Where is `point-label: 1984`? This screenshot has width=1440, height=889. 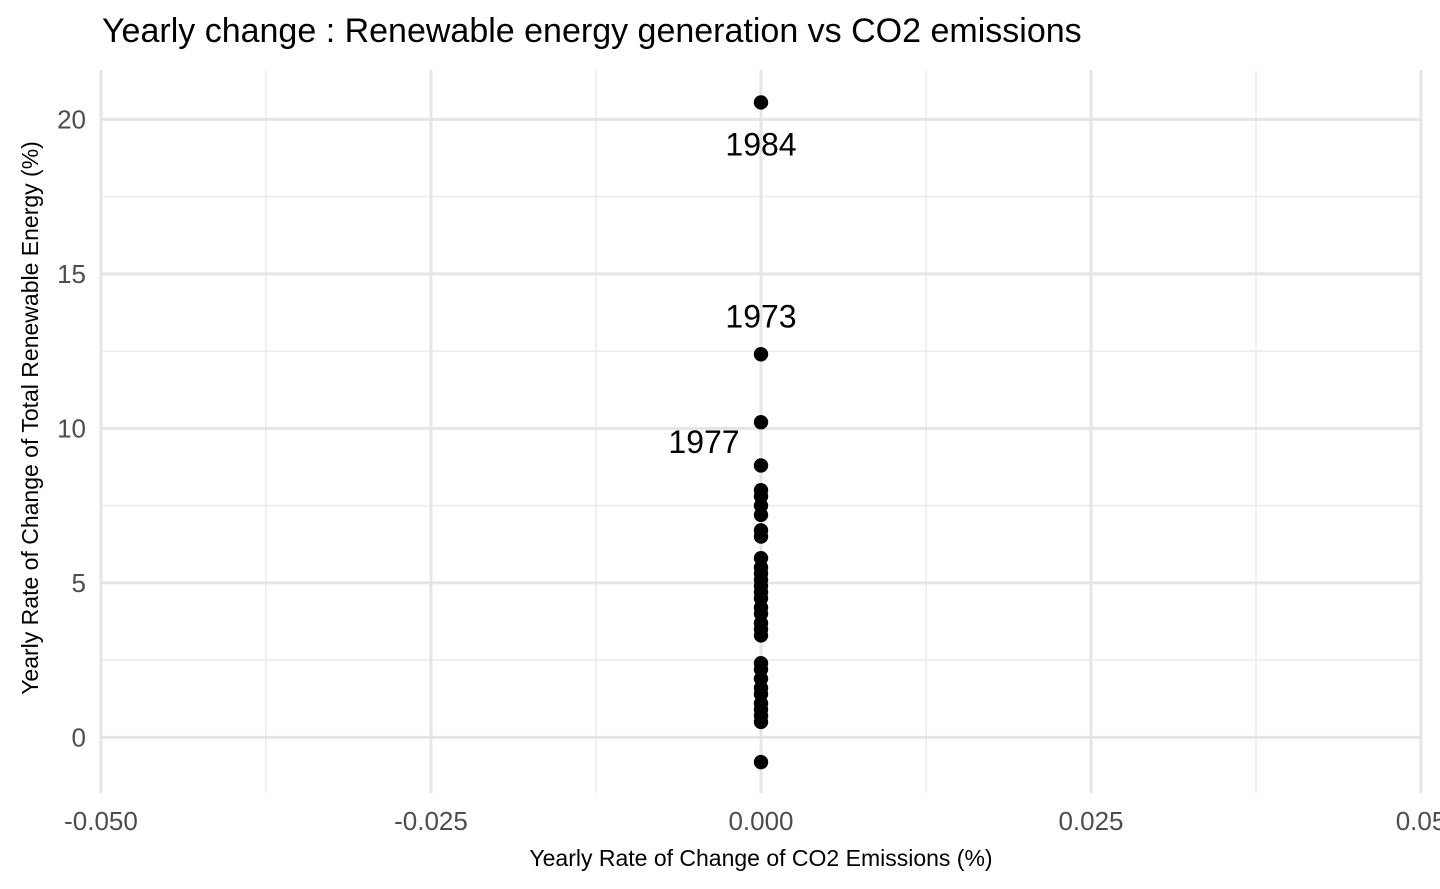
point-label: 1984 is located at coordinates (760, 144).